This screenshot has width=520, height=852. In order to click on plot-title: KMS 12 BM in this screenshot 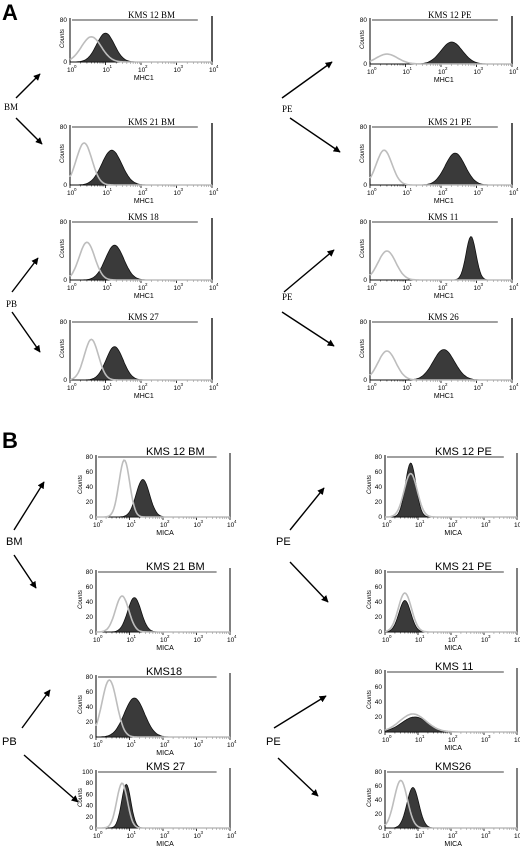, I will do `click(151, 15)`.